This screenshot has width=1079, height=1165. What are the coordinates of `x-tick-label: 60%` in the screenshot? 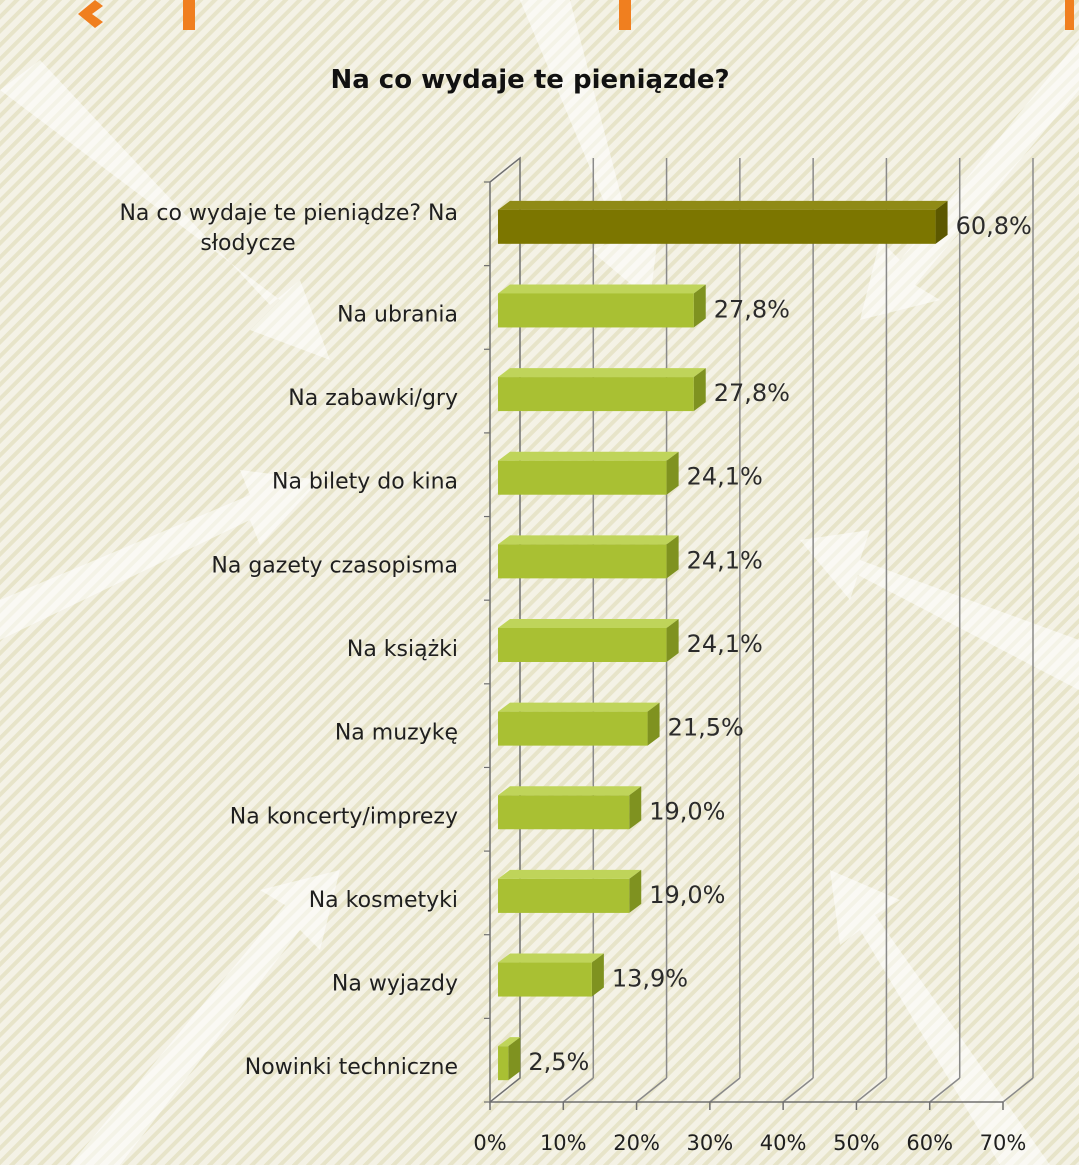 It's located at (929, 1143).